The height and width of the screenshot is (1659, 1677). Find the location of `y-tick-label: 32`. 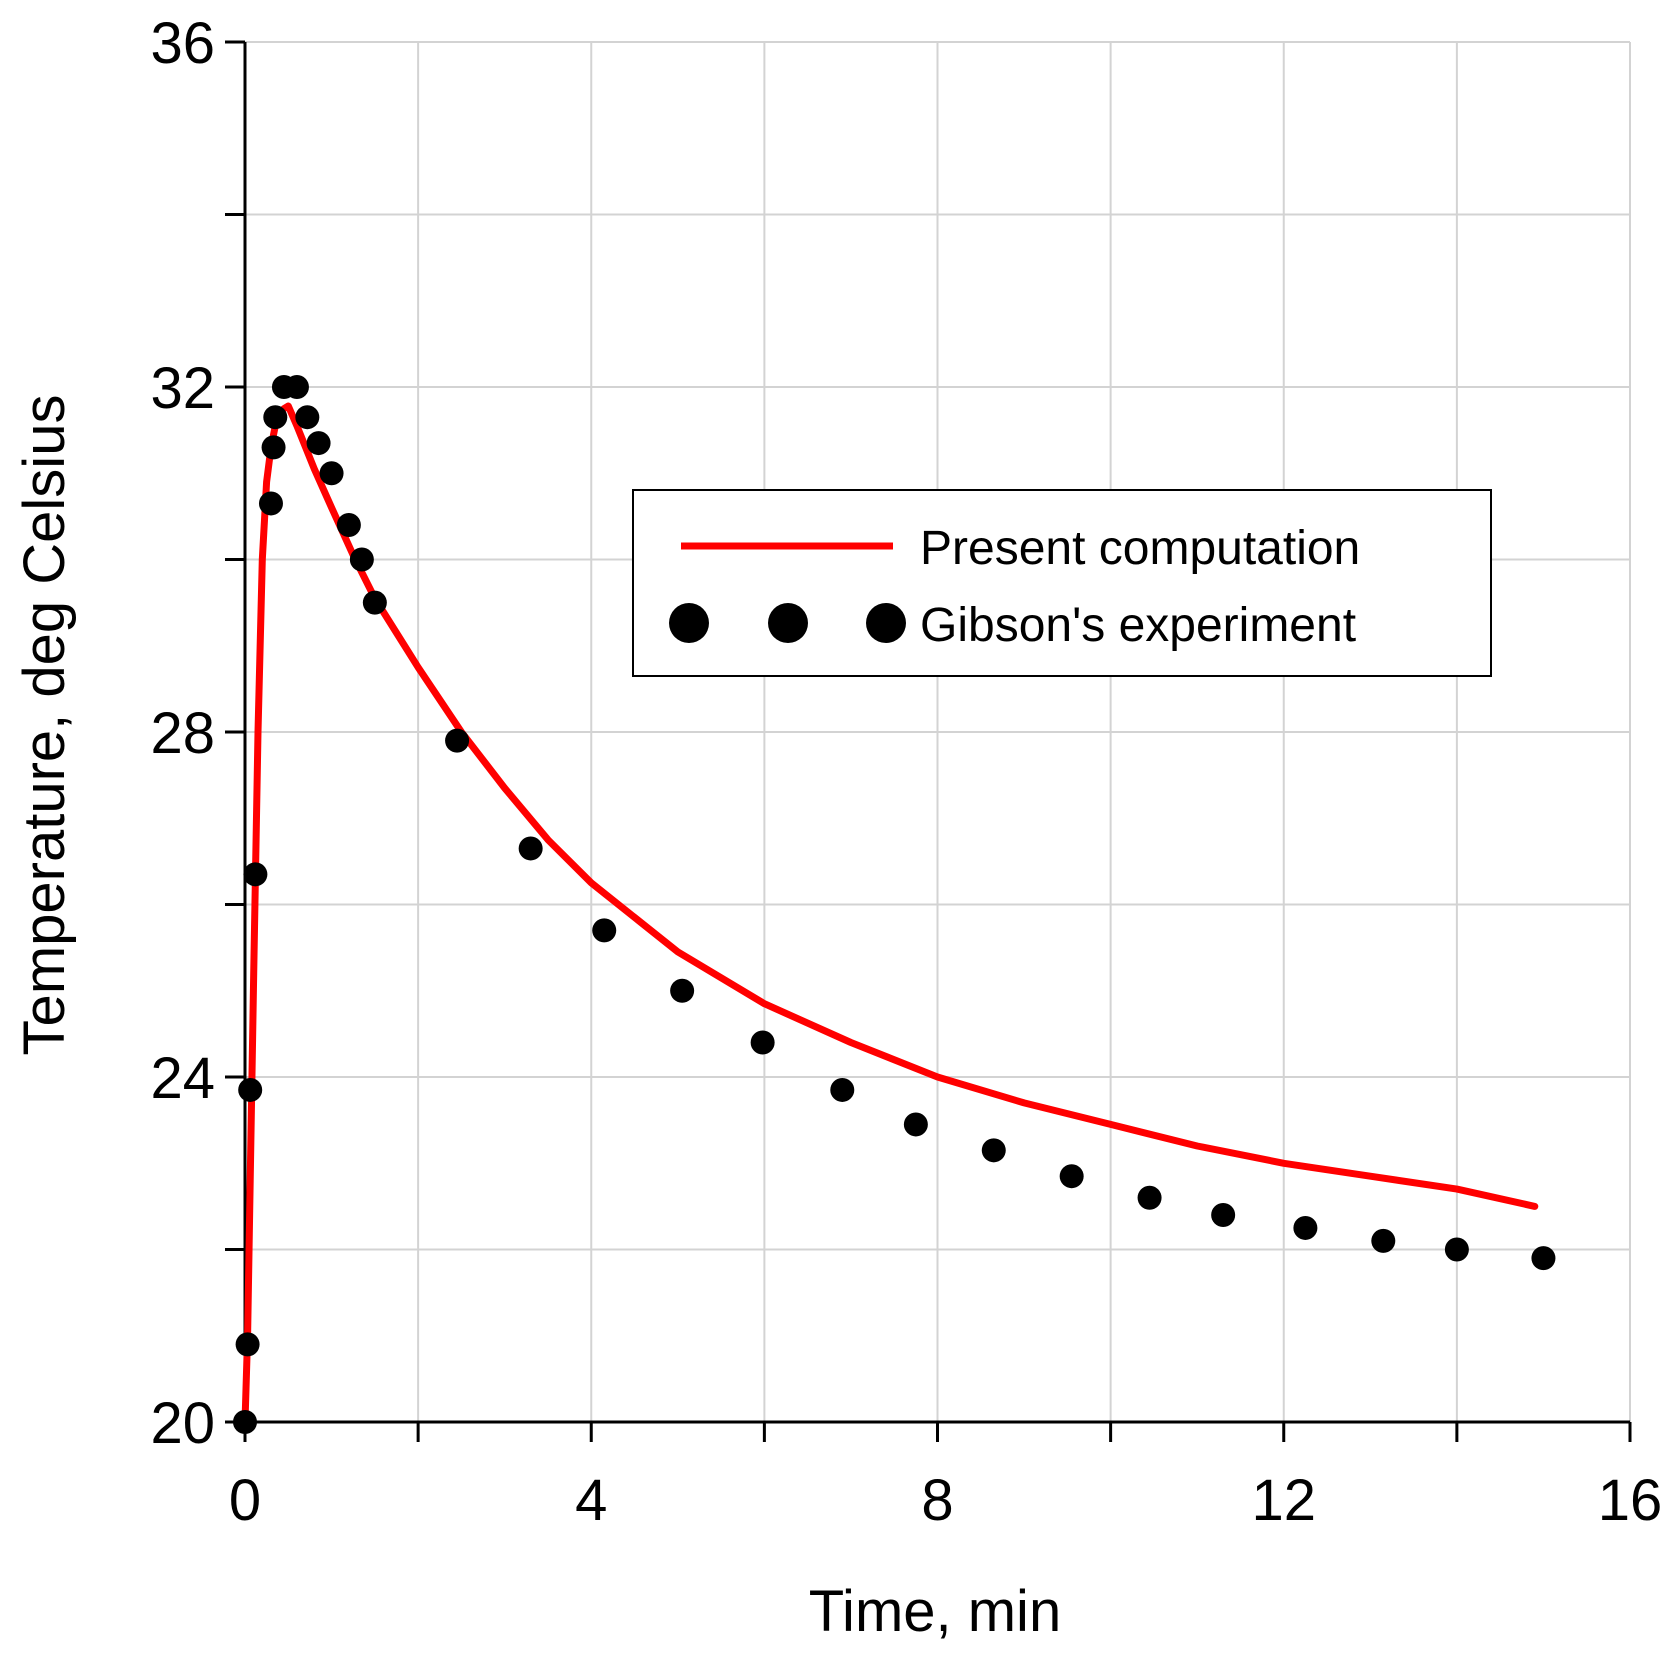

y-tick-label: 32 is located at coordinates (182, 388).